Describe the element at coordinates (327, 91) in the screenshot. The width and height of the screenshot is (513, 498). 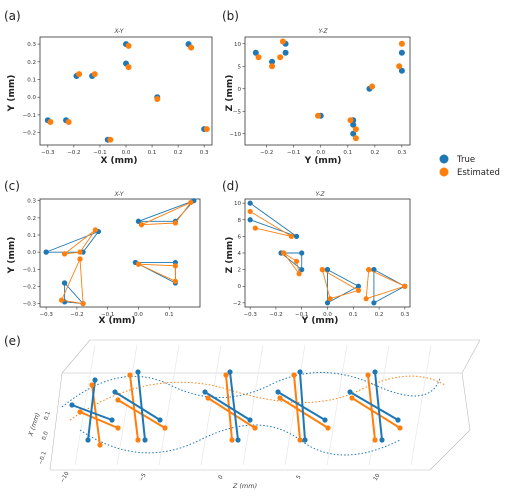
I see `plot-frame` at that location.